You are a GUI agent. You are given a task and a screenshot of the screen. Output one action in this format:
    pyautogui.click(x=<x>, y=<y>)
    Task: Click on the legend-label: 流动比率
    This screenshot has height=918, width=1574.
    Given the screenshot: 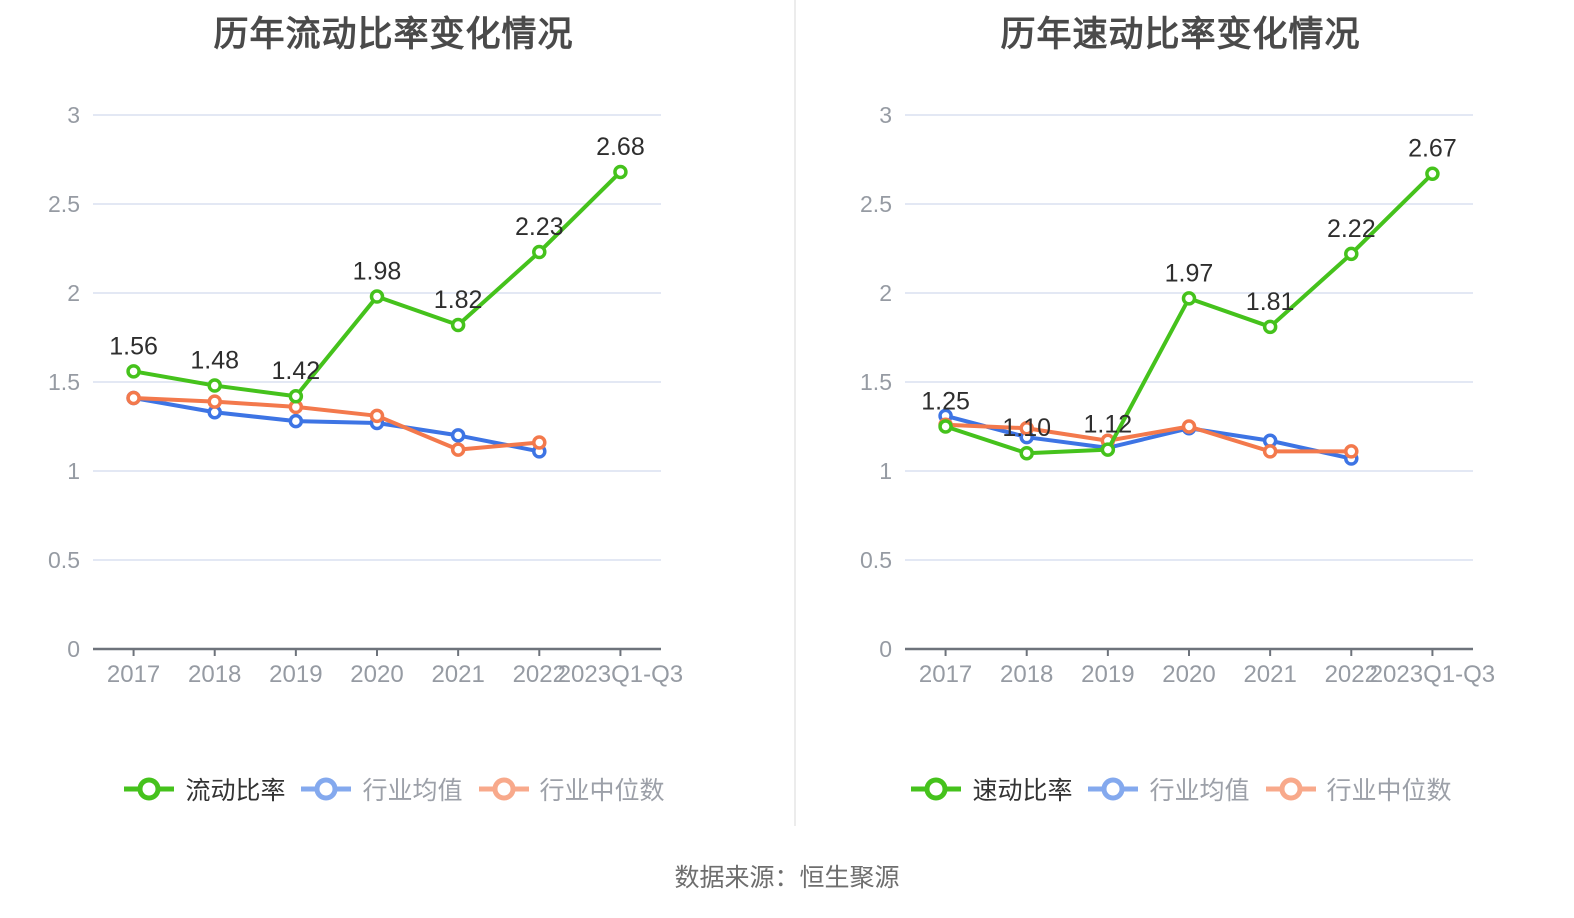 What is the action you would take?
    pyautogui.click(x=235, y=791)
    